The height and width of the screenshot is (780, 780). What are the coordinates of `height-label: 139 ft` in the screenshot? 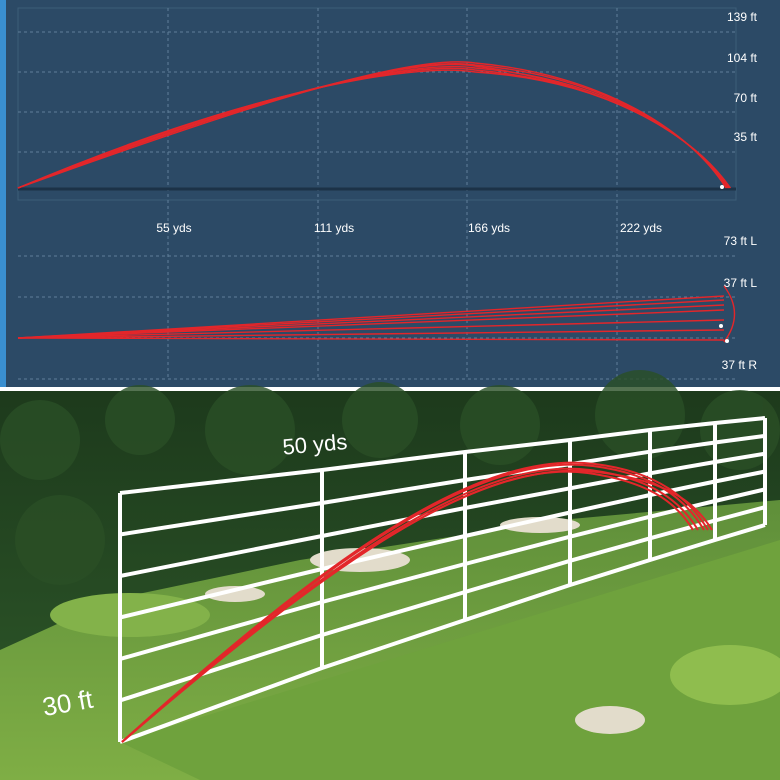 It's located at (742, 17).